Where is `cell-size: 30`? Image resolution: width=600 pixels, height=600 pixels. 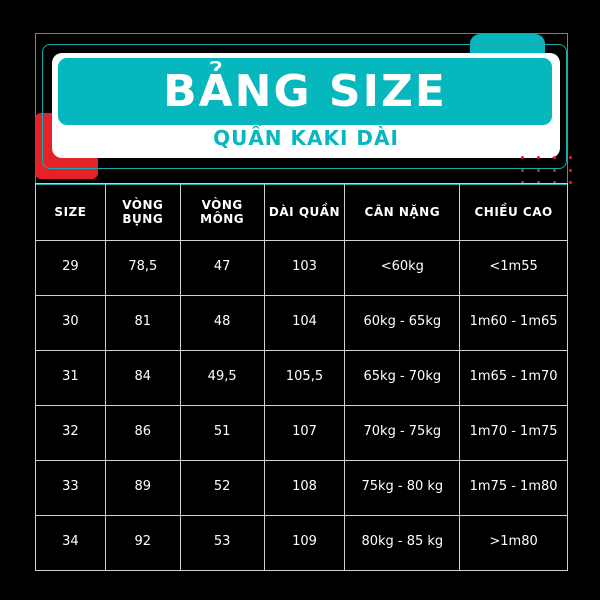
cell-size: 30 is located at coordinates (70, 323).